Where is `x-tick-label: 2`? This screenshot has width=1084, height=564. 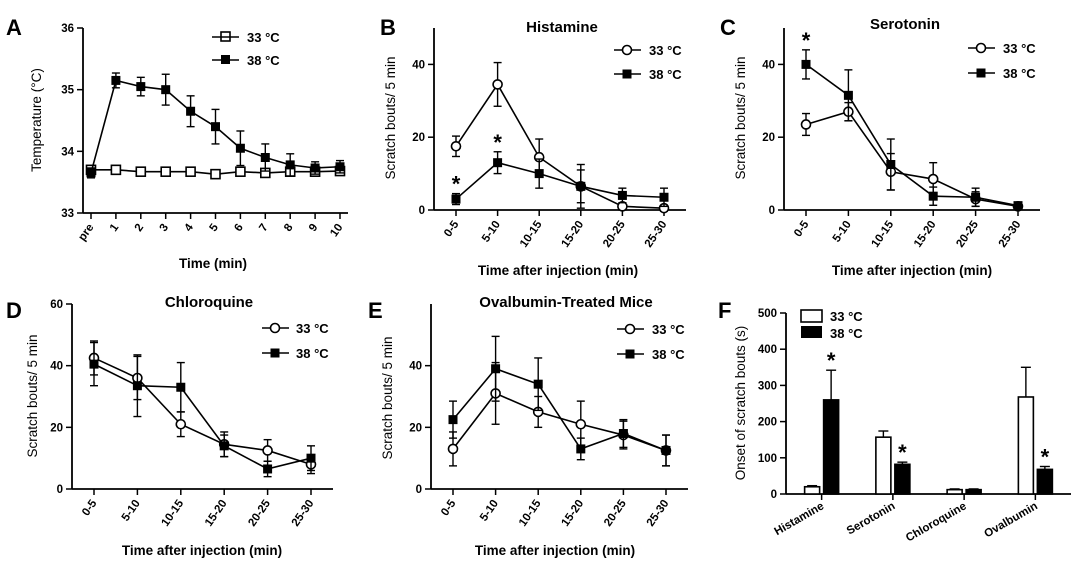
x-tick-label: 2 is located at coordinates (140, 228).